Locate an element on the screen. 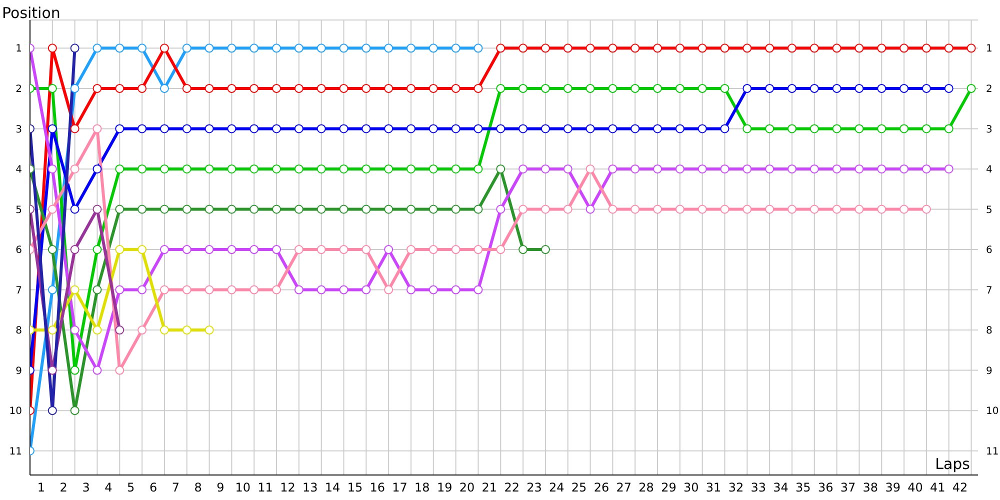  y-tick-label: 3 is located at coordinates (19, 130).